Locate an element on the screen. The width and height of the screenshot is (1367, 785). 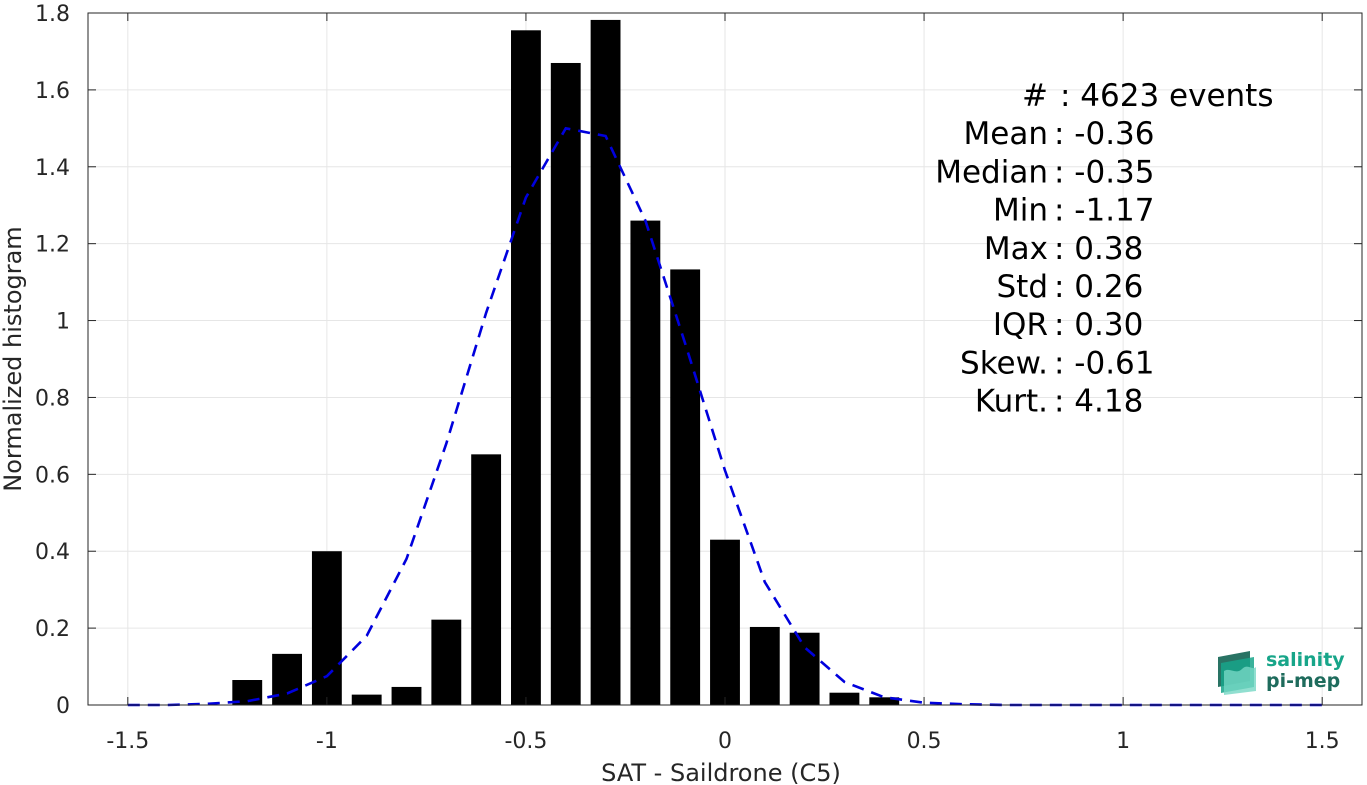
stat-value: : -0.61 is located at coordinates (1104, 363).